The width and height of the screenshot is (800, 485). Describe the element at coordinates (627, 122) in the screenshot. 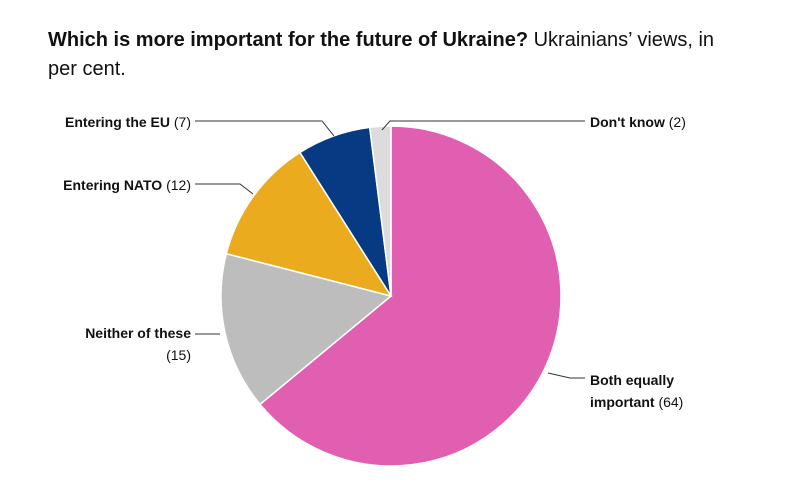

I see `slice-label-name: Don't know` at that location.